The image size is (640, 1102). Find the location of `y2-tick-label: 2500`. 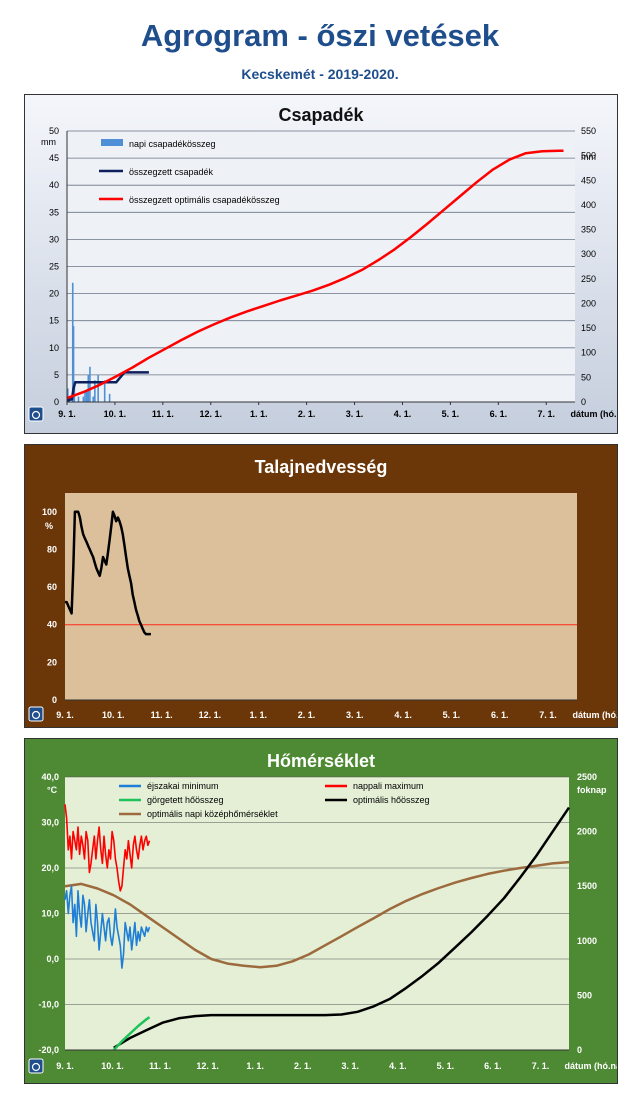

y2-tick-label: 2500 is located at coordinates (587, 777).